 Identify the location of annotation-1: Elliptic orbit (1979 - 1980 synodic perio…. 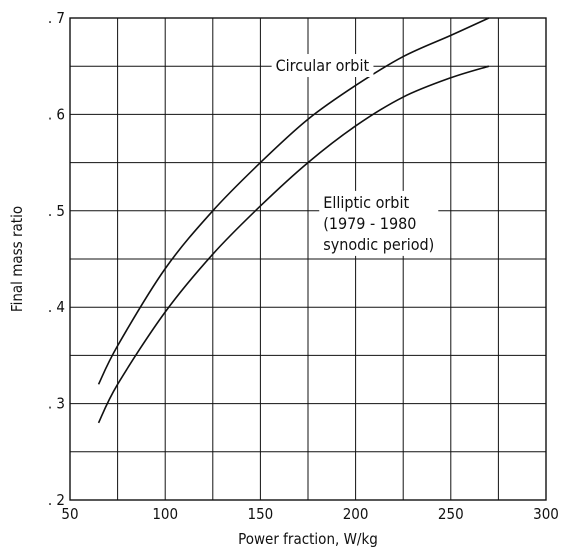
(379, 223).